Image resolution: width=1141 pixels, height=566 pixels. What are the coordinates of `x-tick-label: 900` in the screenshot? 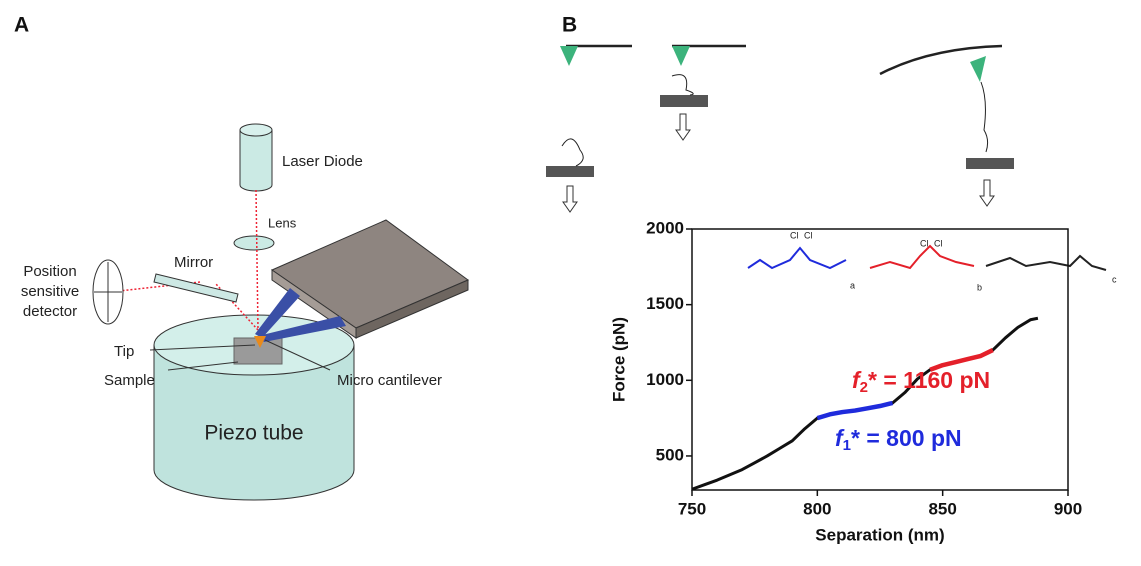 It's located at (1068, 508).